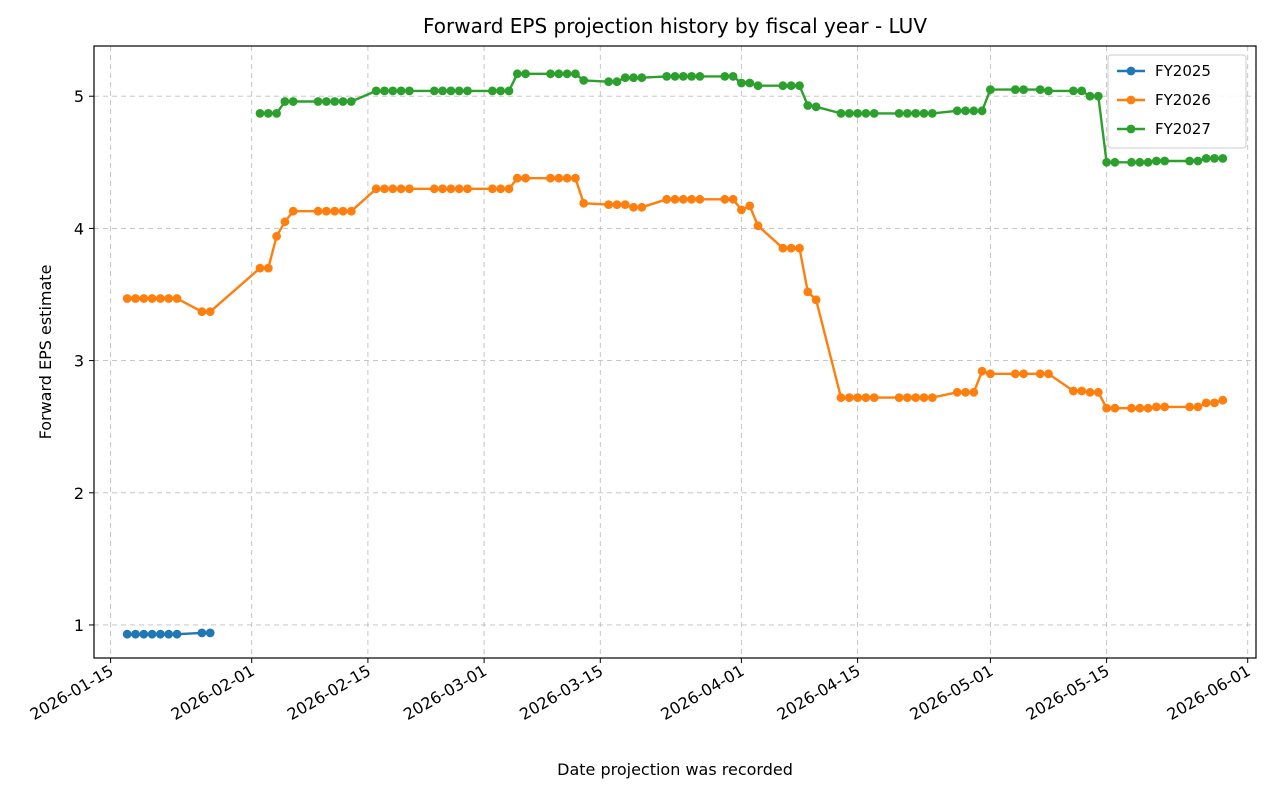 This screenshot has width=1270, height=794. I want to click on y-tick-label: 2, so click(79, 493).